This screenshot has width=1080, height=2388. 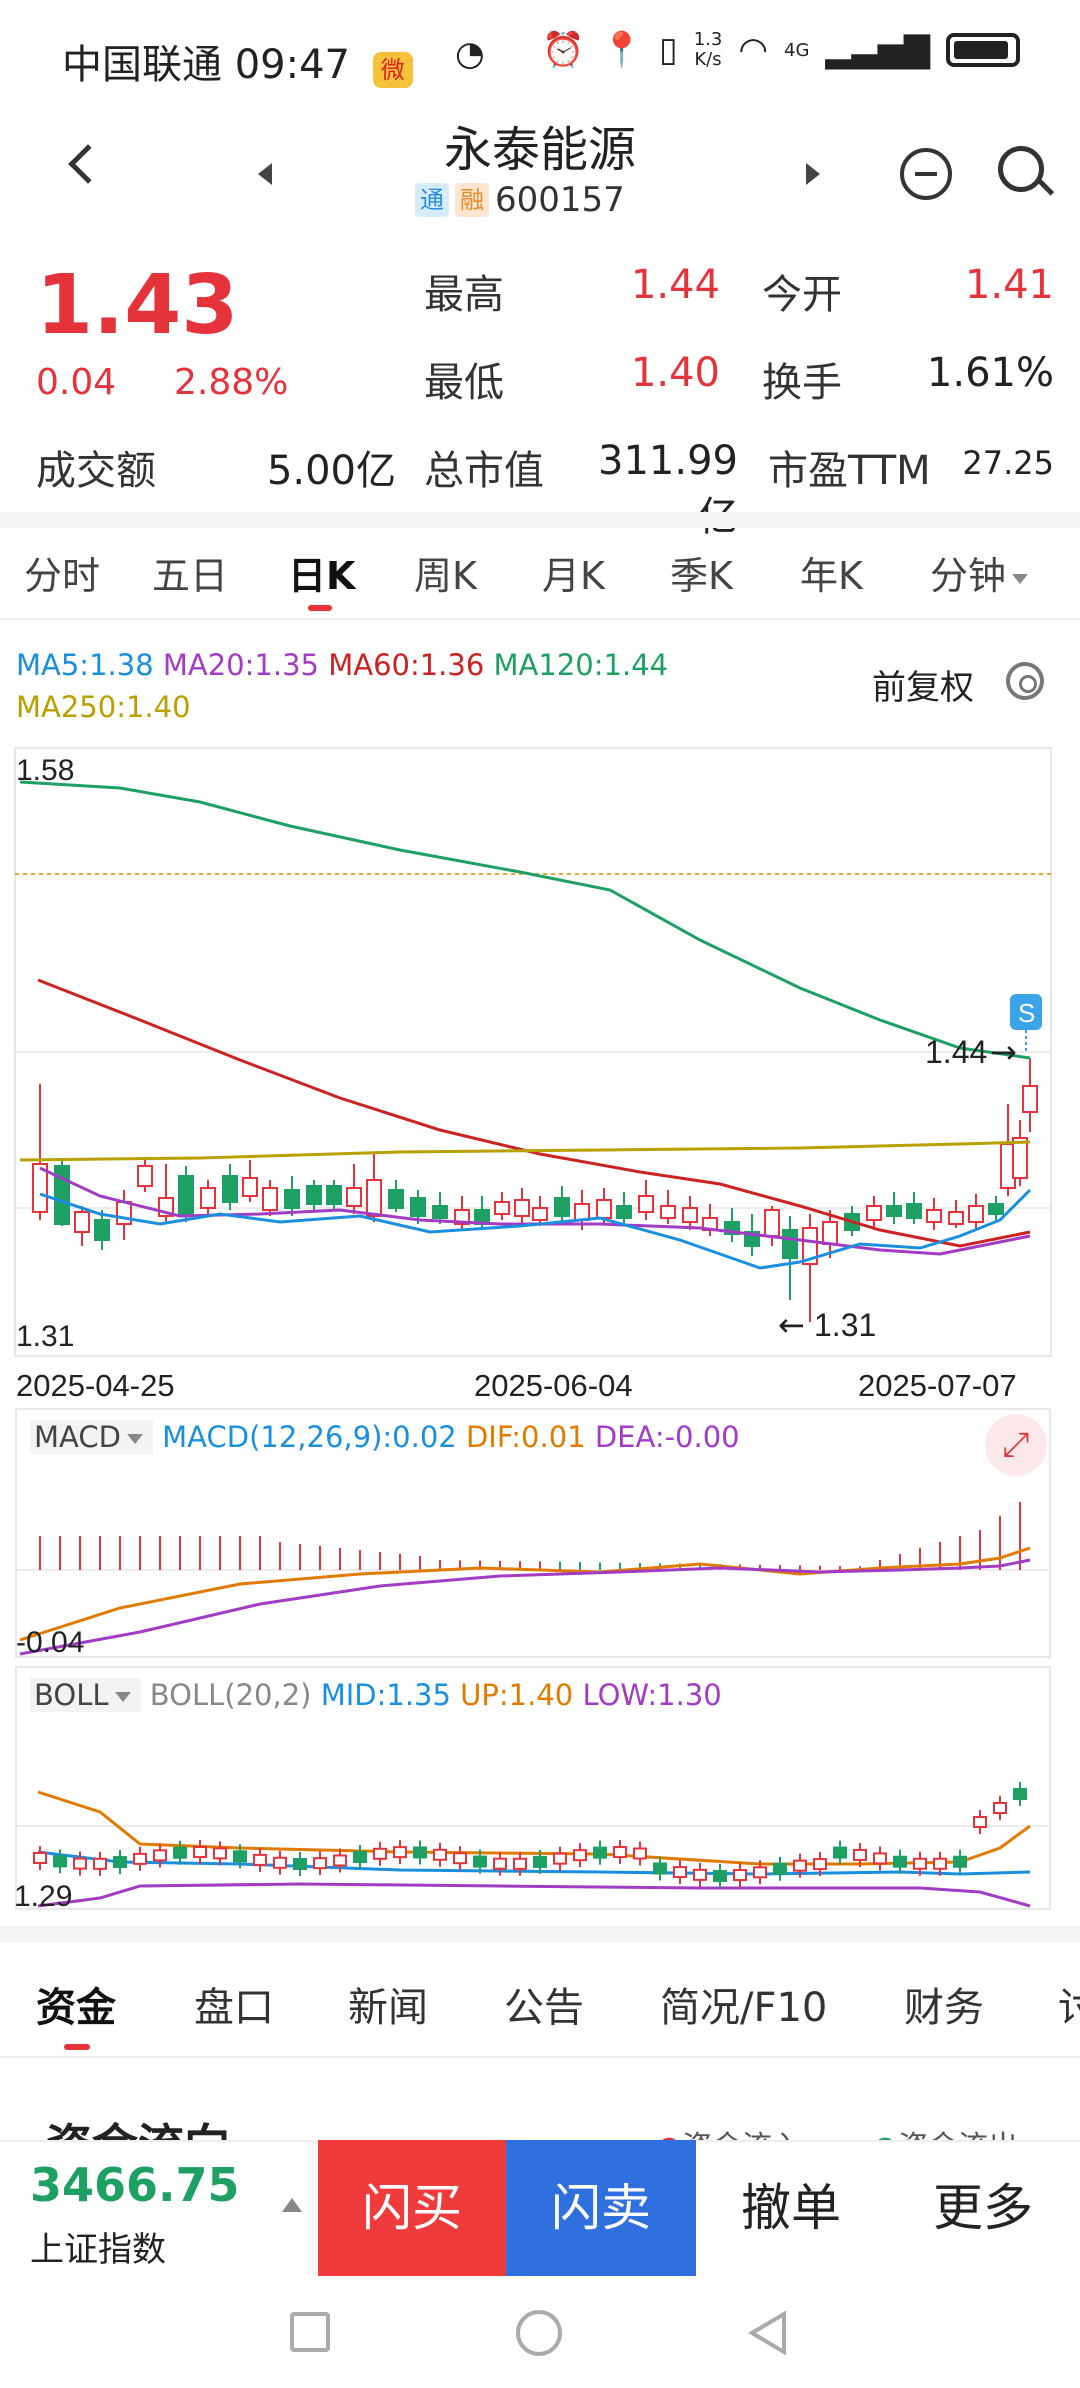 What do you see at coordinates (265, 174) in the screenshot?
I see `prev-stock-icon` at bounding box center [265, 174].